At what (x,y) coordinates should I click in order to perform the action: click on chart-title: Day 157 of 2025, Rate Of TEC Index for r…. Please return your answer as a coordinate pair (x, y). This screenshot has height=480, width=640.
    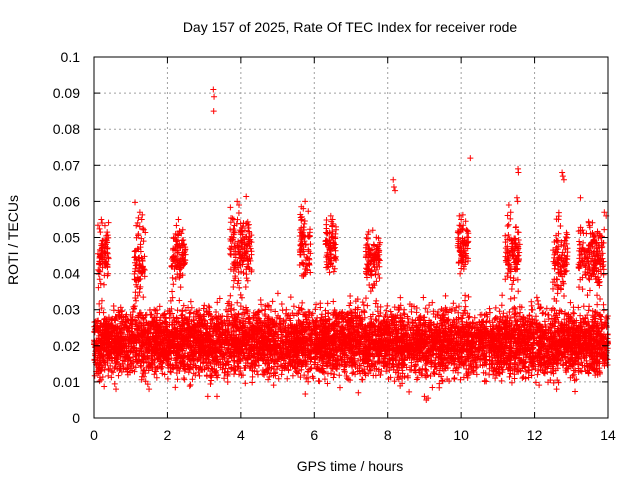
    Looking at the image, I should click on (350, 27).